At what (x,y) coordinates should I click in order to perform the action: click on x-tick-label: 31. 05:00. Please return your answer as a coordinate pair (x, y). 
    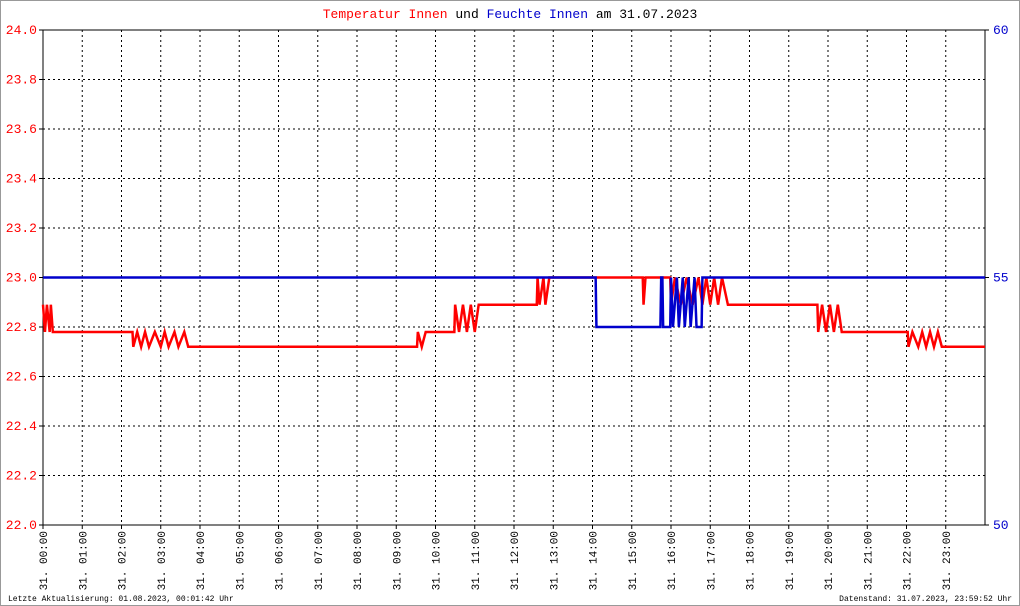
    Looking at the image, I should click on (241, 560).